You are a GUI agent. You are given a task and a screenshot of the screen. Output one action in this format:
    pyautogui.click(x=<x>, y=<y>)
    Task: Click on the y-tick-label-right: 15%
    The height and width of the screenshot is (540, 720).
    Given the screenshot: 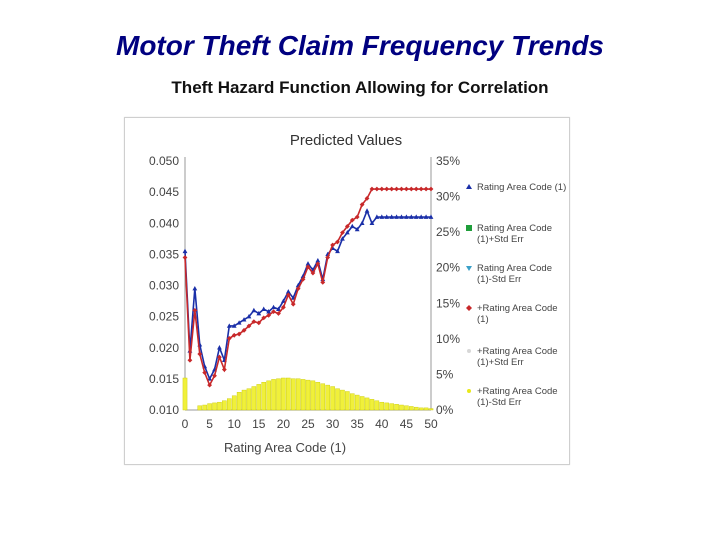 What is the action you would take?
    pyautogui.click(x=448, y=303)
    